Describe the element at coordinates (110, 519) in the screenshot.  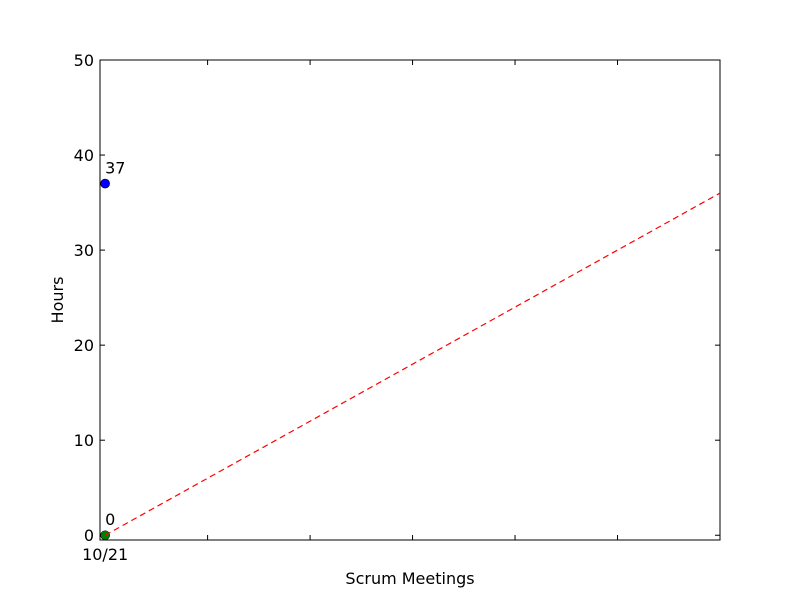
I see `data-label: 0` at that location.